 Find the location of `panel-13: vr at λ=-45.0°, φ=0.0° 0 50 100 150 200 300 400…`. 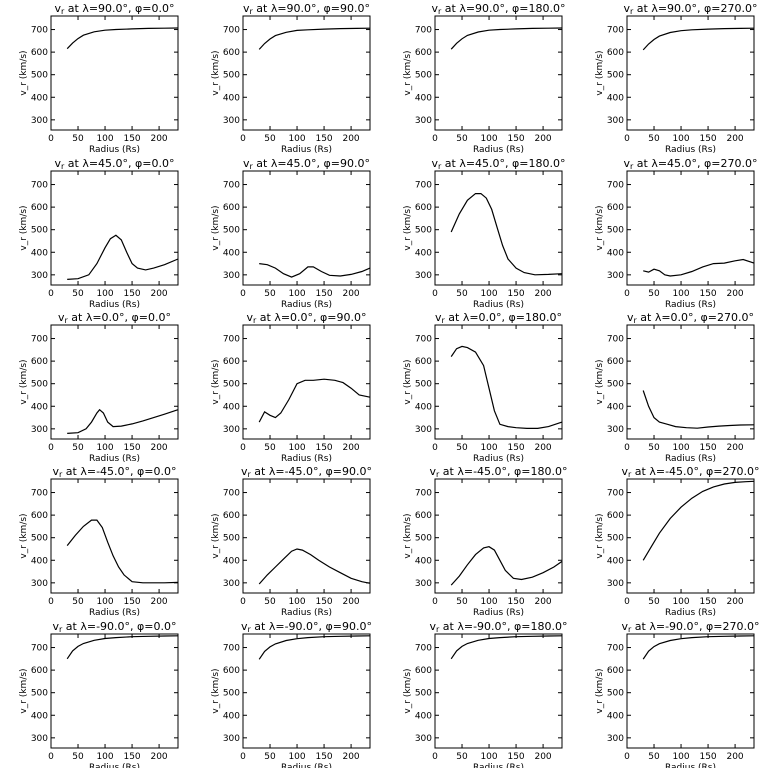

panel-13: vr at λ=-45.0°, φ=0.0° 0 50 100 150 200 300 400… is located at coordinates (99, 541).